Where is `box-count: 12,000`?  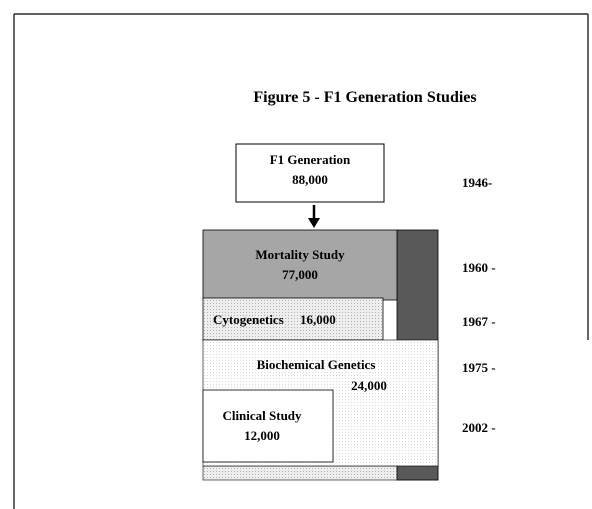
box-count: 12,000 is located at coordinates (262, 435).